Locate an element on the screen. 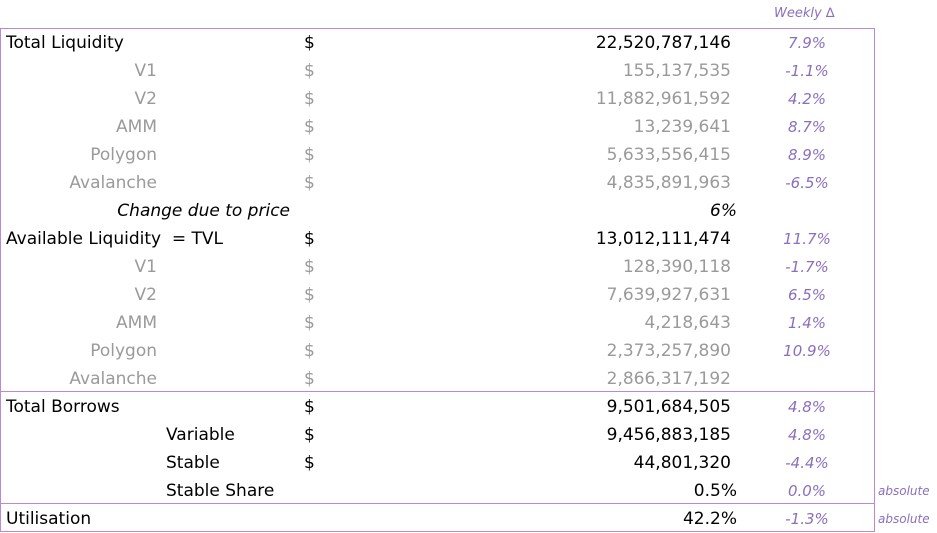  row-value: 5,633,556,415 is located at coordinates (668, 155).